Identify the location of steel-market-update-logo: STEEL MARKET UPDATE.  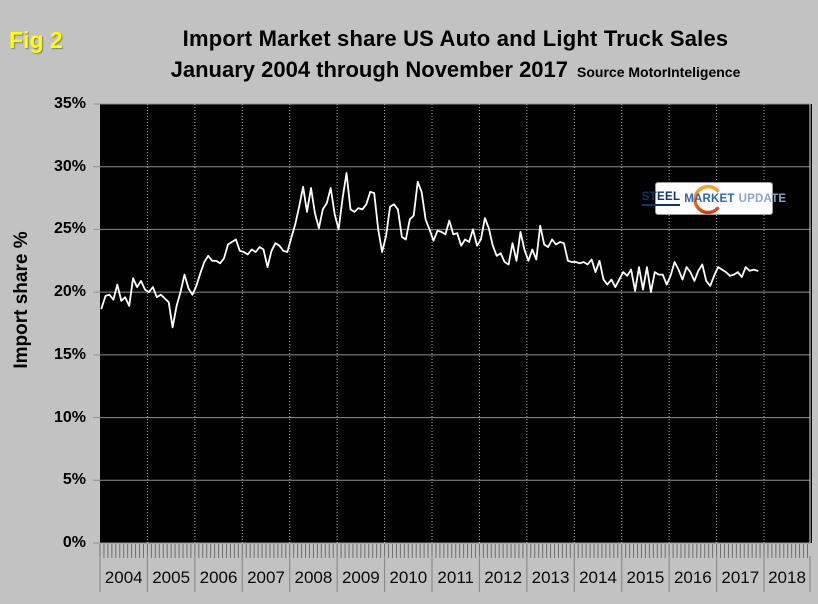
(713, 198).